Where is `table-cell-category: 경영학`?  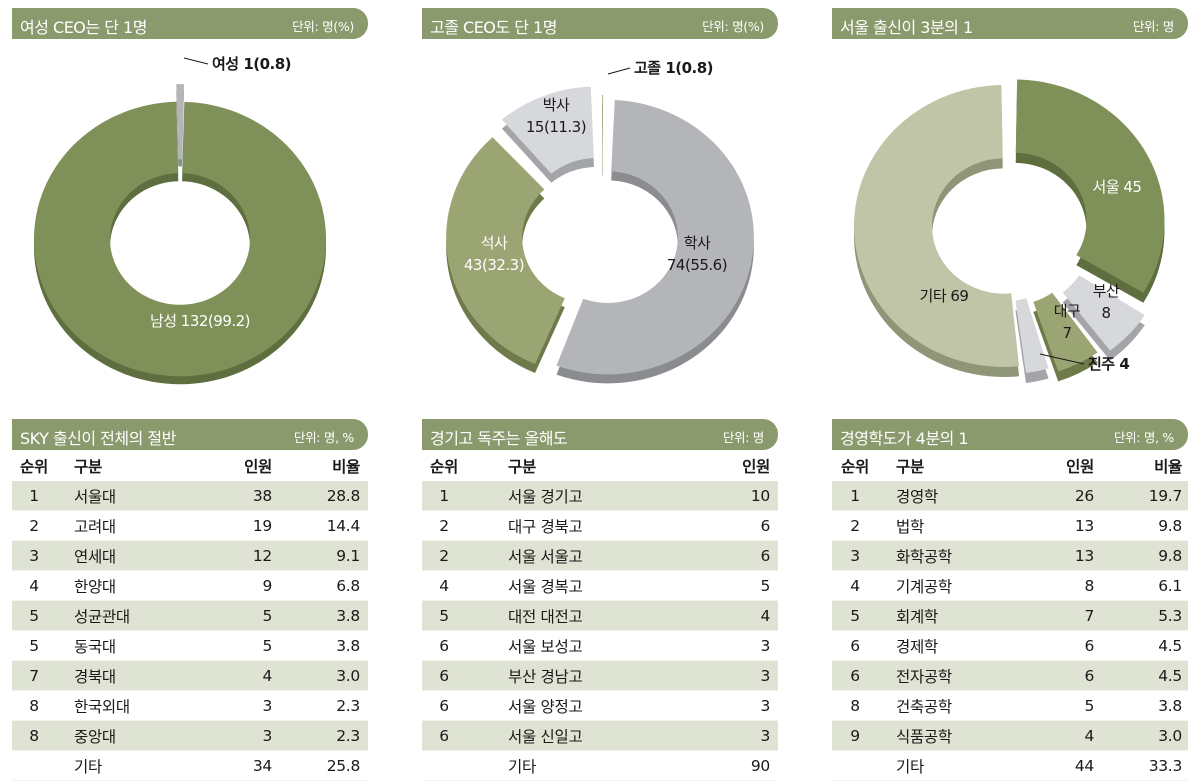
table-cell-category: 경영학 is located at coordinates (948, 496).